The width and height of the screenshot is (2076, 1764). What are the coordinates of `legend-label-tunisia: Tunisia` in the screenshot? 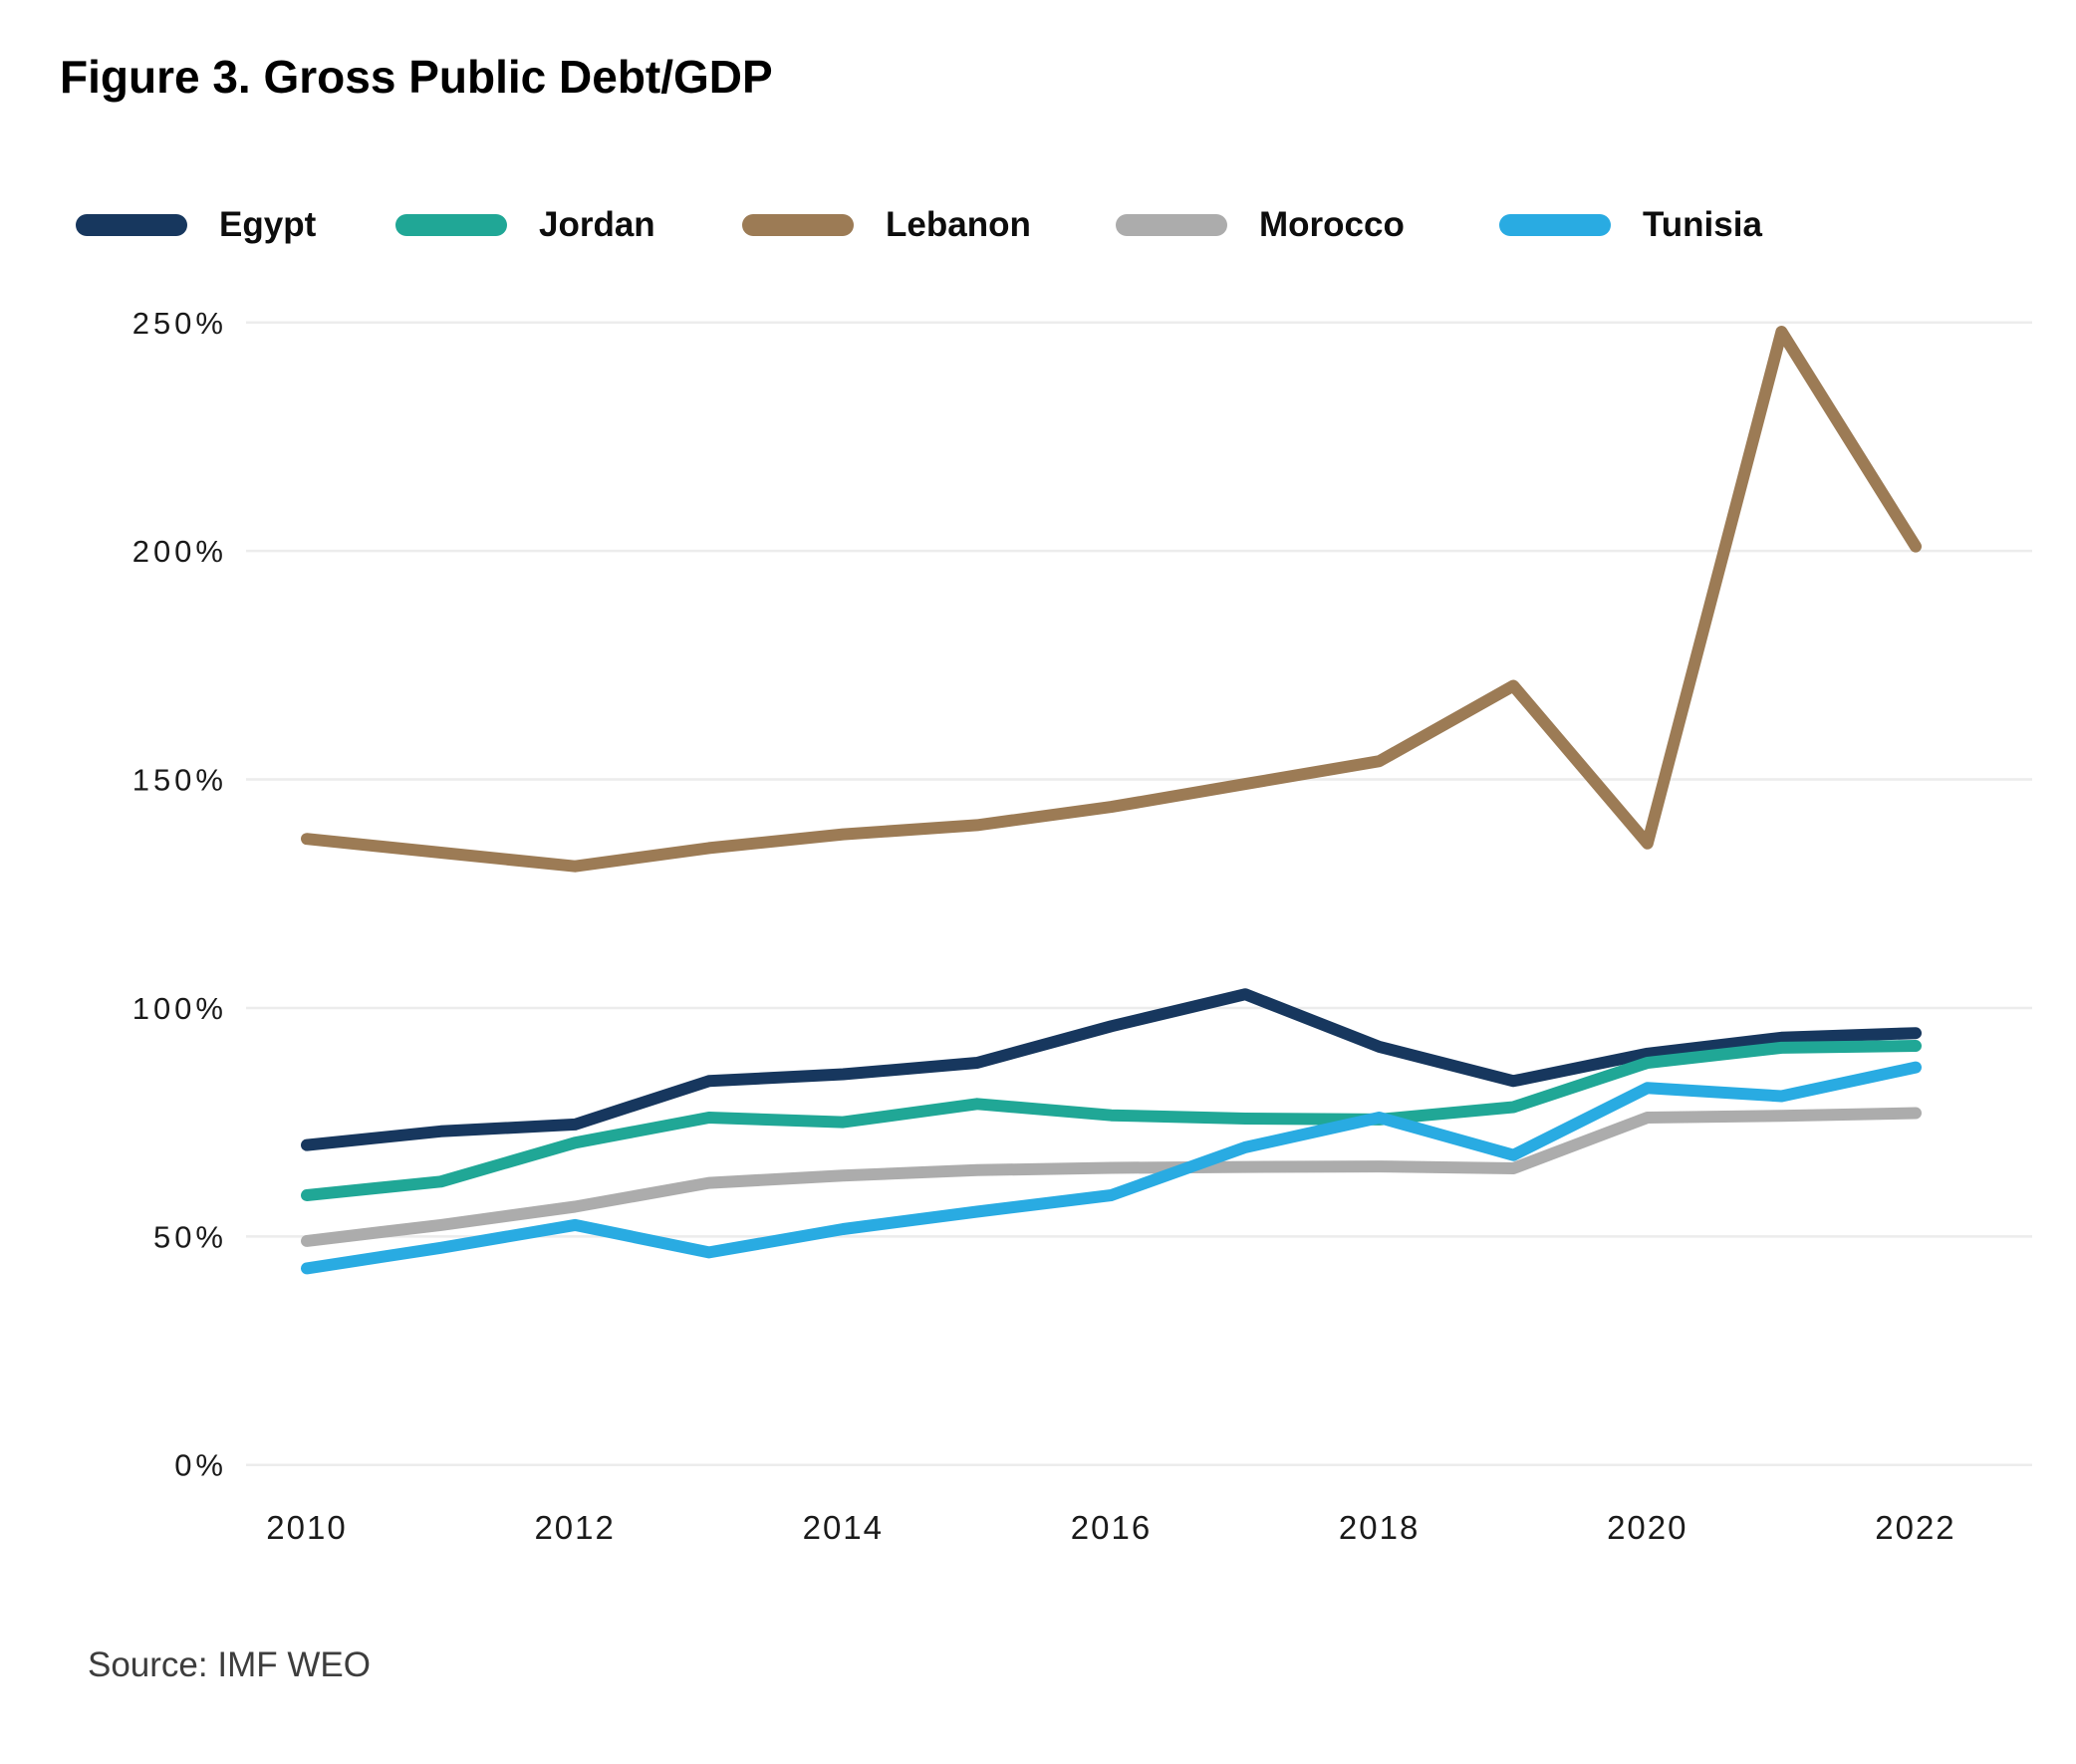 It's located at (1703, 224).